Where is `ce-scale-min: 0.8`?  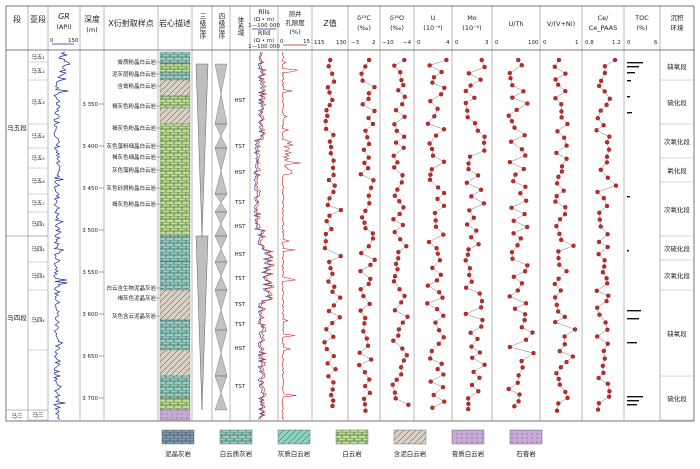
ce-scale-min: 0.8 is located at coordinates (589, 43).